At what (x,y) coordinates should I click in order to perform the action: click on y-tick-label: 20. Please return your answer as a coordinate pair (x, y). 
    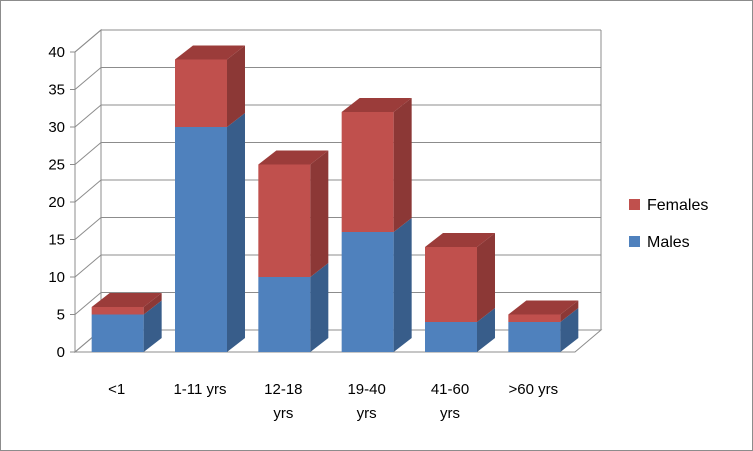
    Looking at the image, I should click on (56, 202).